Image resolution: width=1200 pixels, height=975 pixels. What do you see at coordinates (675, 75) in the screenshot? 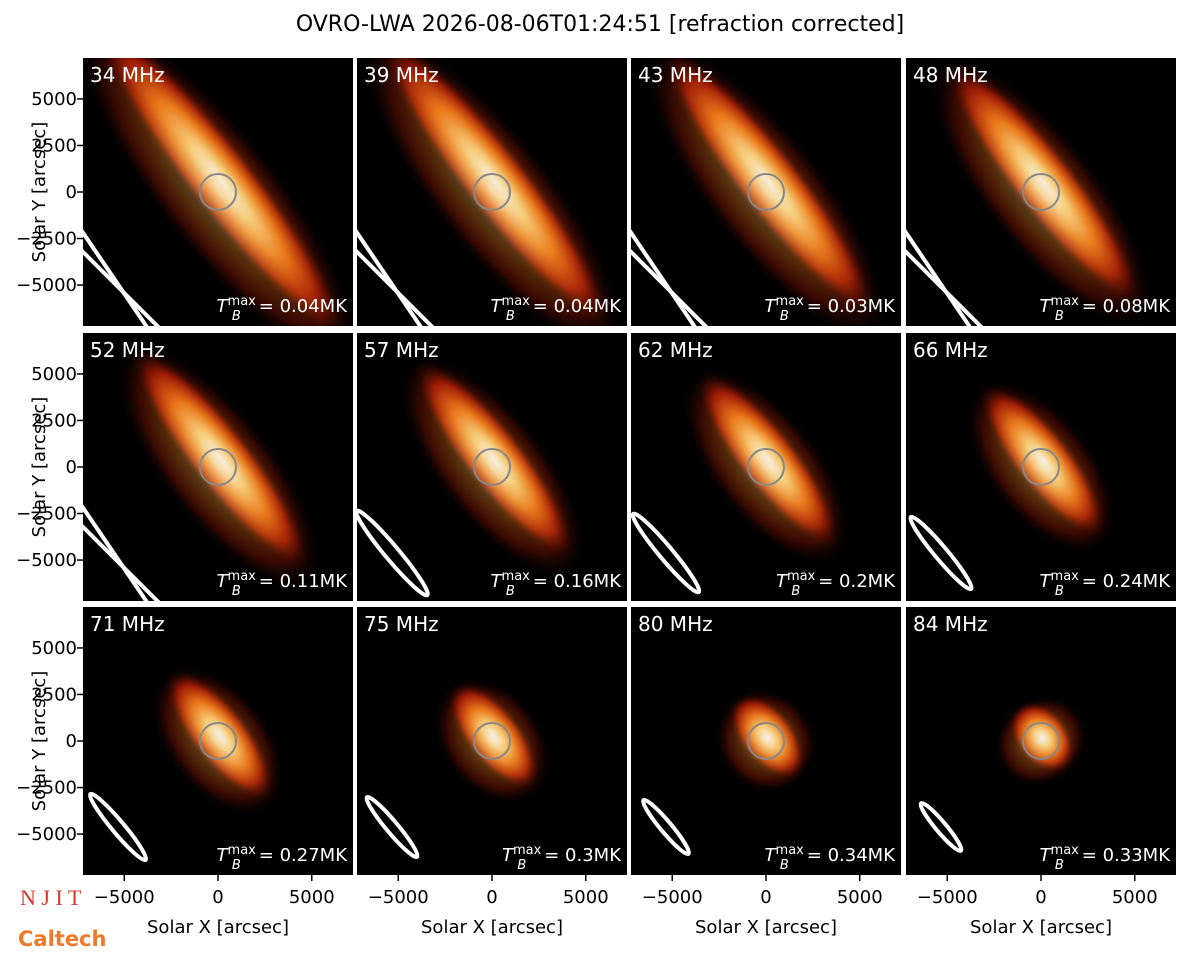
I see `frequency-label: 43 MHz` at bounding box center [675, 75].